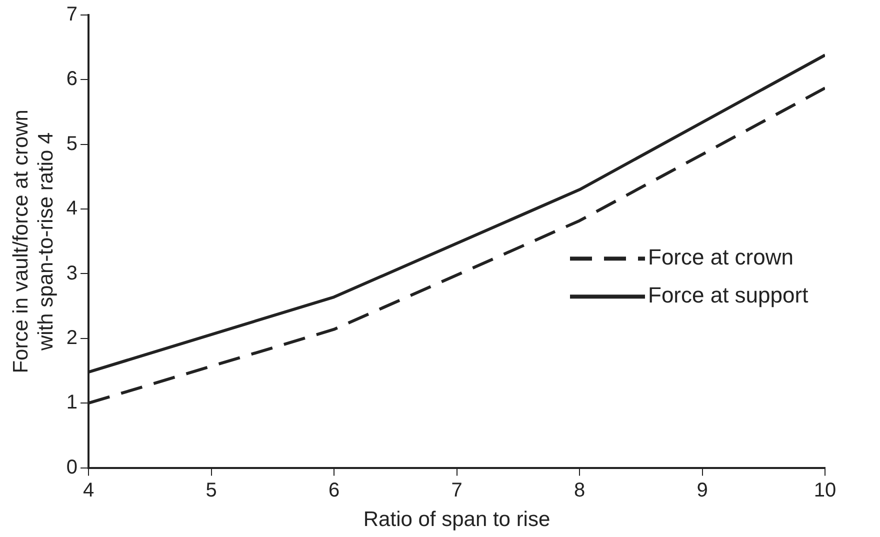  Describe the element at coordinates (456, 490) in the screenshot. I see `x-tick-label: 7` at that location.